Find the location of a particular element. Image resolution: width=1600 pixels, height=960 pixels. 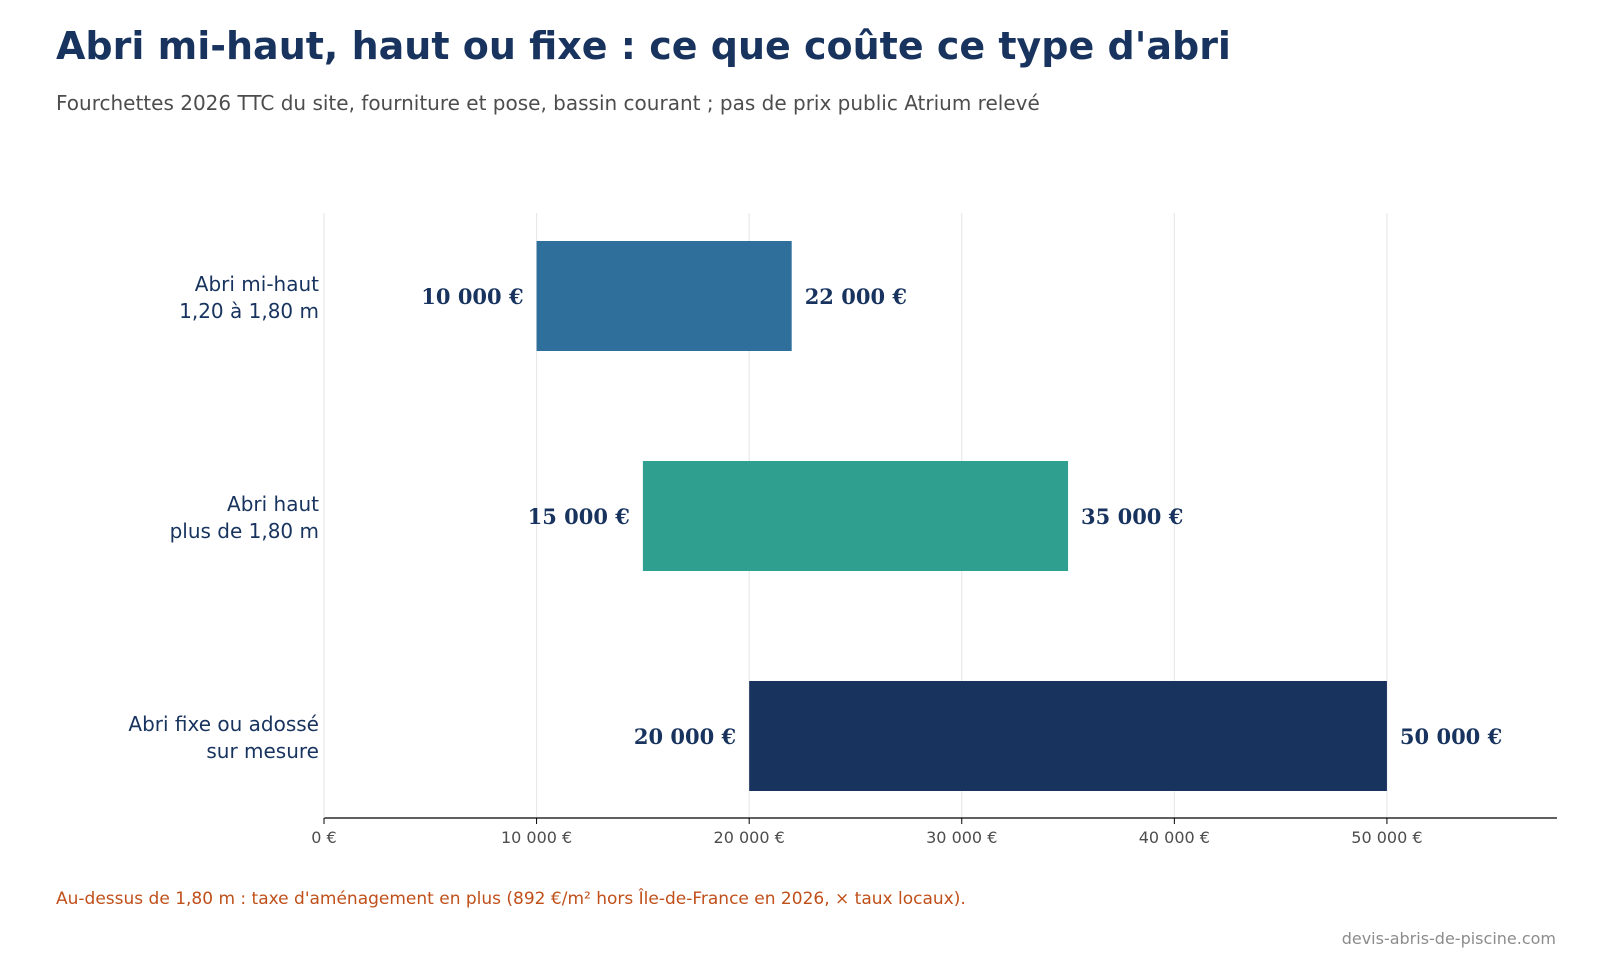

x-tick-label: 0 € is located at coordinates (323, 837).